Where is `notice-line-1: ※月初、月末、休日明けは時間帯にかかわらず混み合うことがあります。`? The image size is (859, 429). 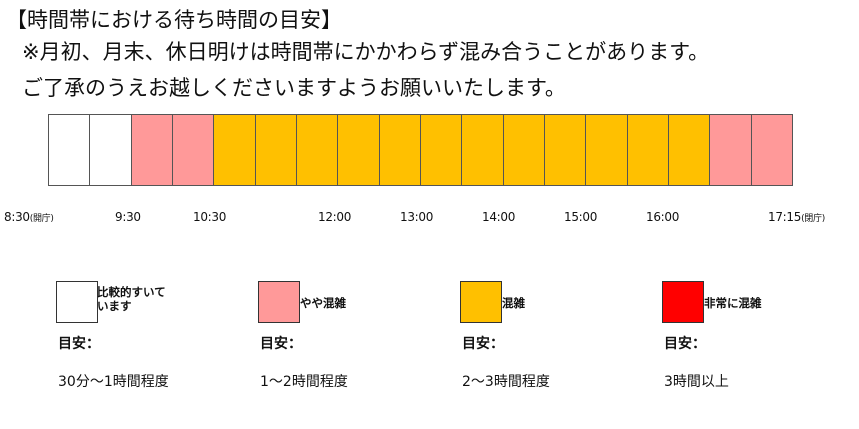 notice-line-1: ※月初、月末、休日明けは時間帯にかかわらず混み合うことがあります。 is located at coordinates (366, 52).